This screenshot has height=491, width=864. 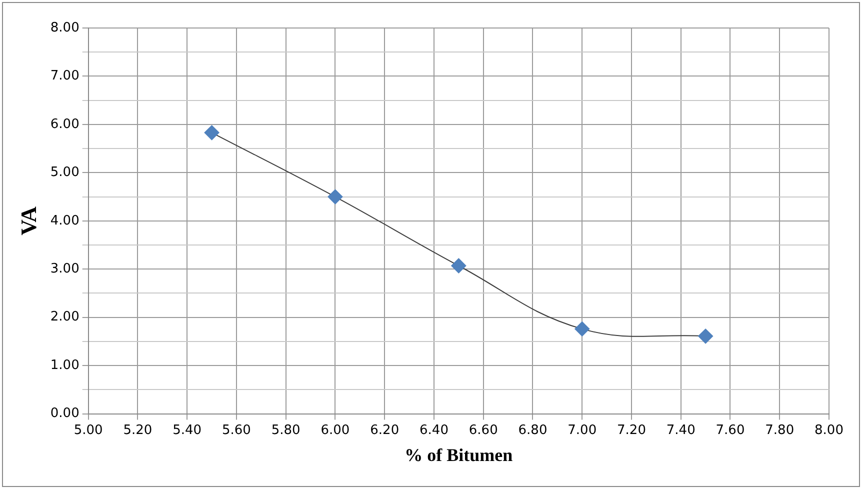 What do you see at coordinates (236, 430) in the screenshot?
I see `x-tick-label: 5.60` at bounding box center [236, 430].